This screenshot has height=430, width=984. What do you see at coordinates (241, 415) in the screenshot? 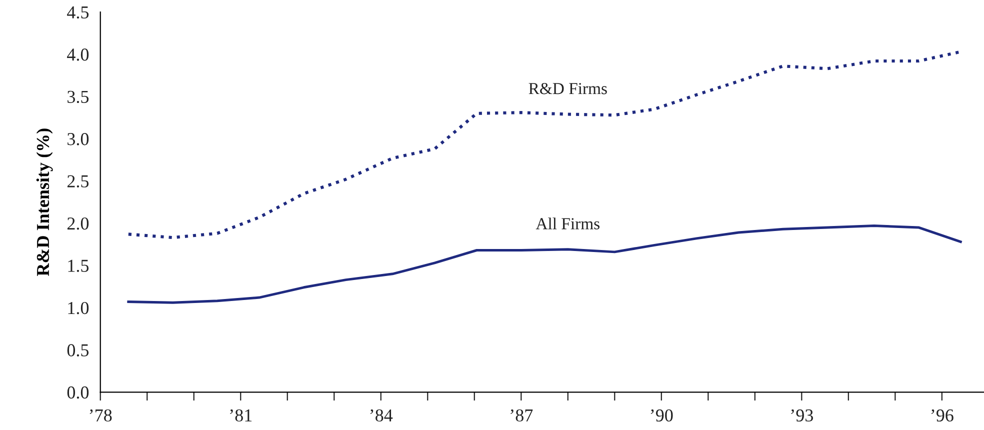
I see `x-tick-label: ’81` at bounding box center [241, 415].